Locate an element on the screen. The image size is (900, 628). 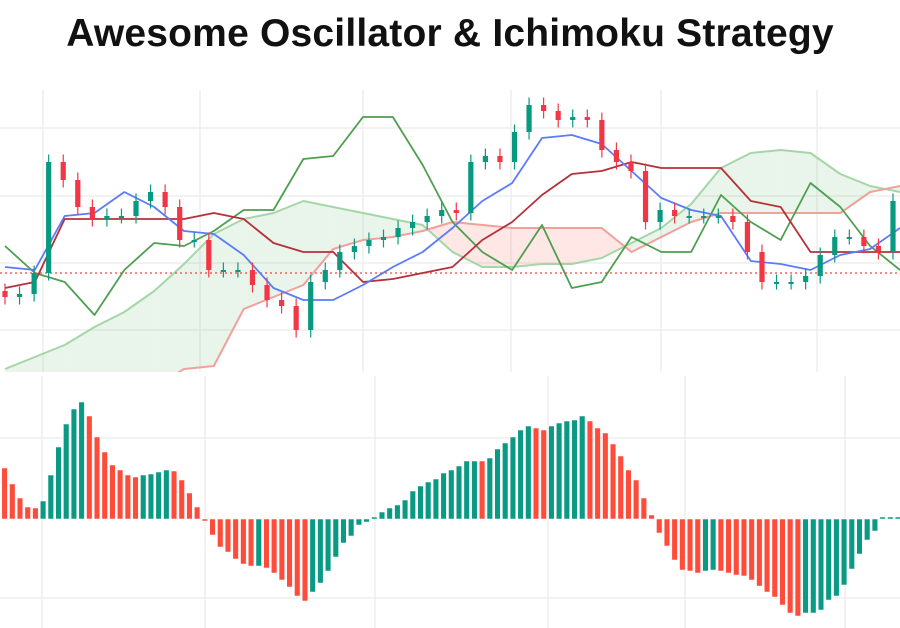
chart-title: Awesome Oscillator & Ichimoku Strategy is located at coordinates (450, 33).